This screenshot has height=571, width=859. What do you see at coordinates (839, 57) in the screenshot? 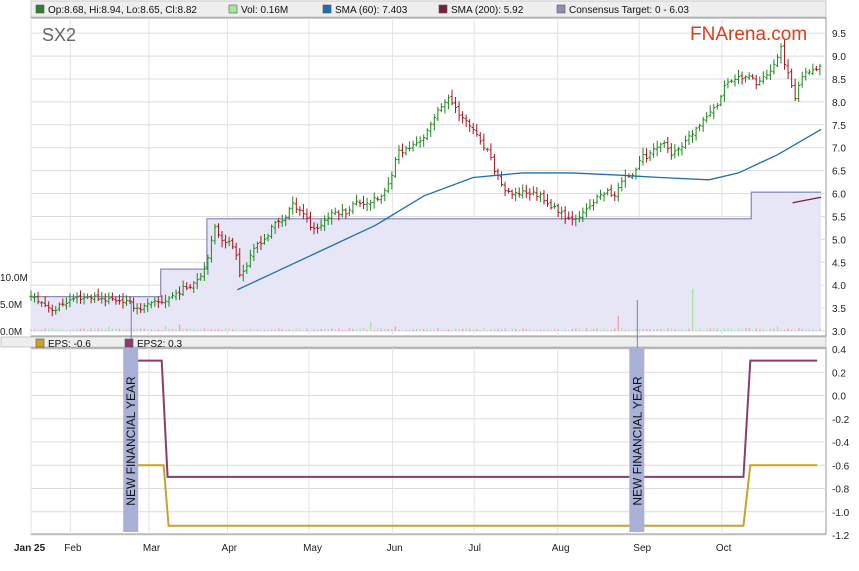
I see `price-tick-label: 9.0` at bounding box center [839, 57].